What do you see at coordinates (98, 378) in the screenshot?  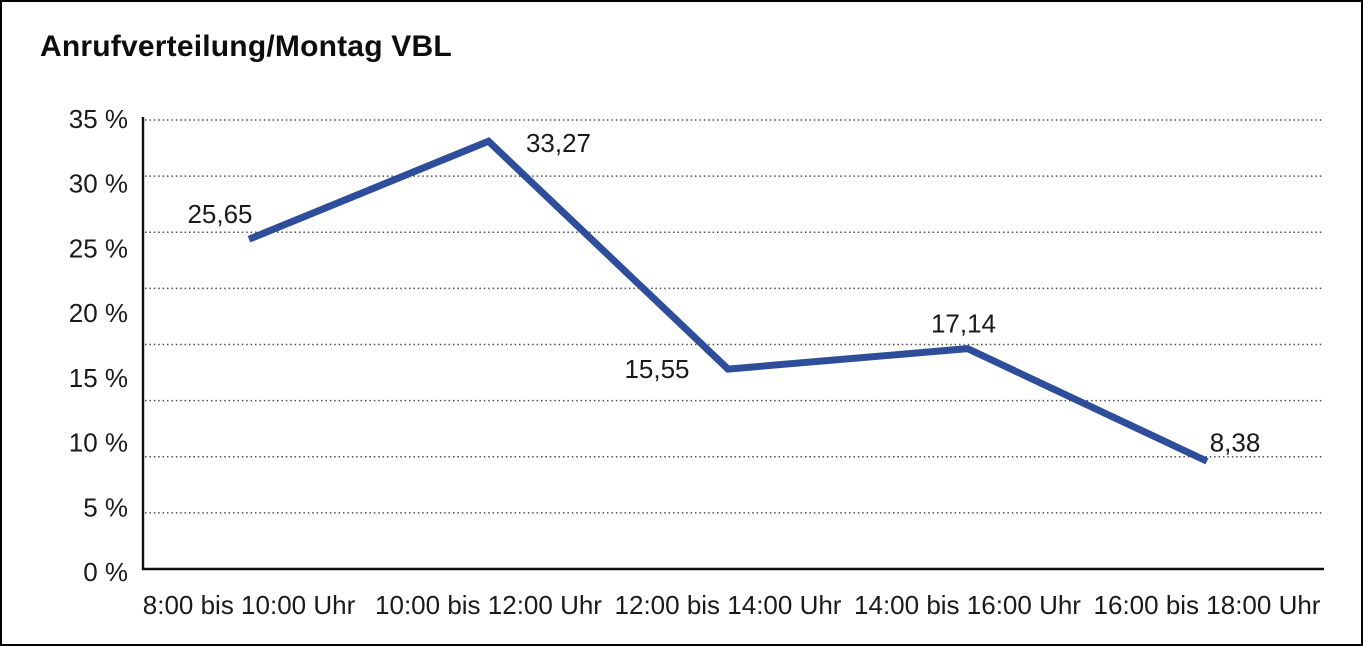 I see `y-tick-label: 15 %` at bounding box center [98, 378].